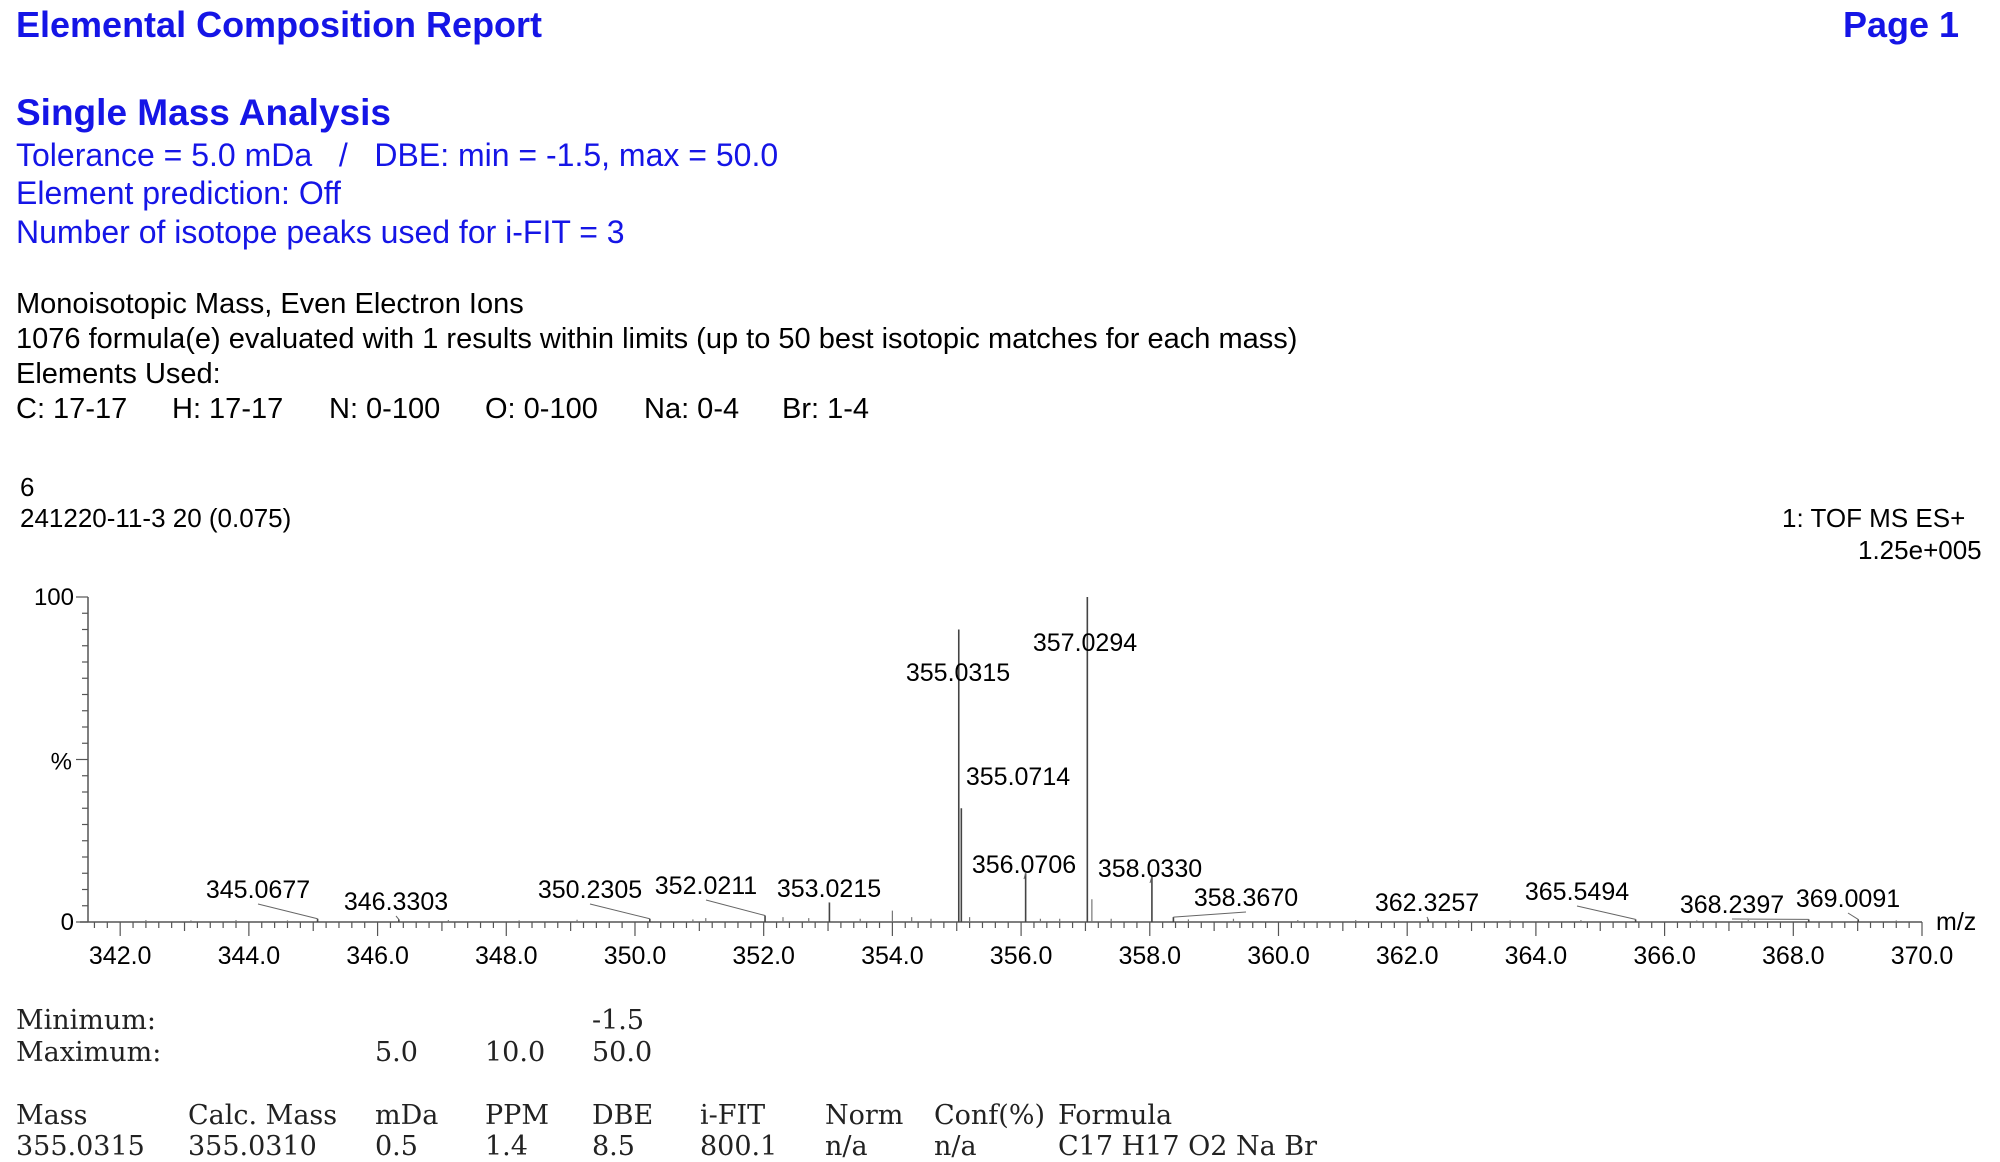 The image size is (2000, 1162). Describe the element at coordinates (506, 1146) in the screenshot. I see `result-ppm: 1.4` at that location.